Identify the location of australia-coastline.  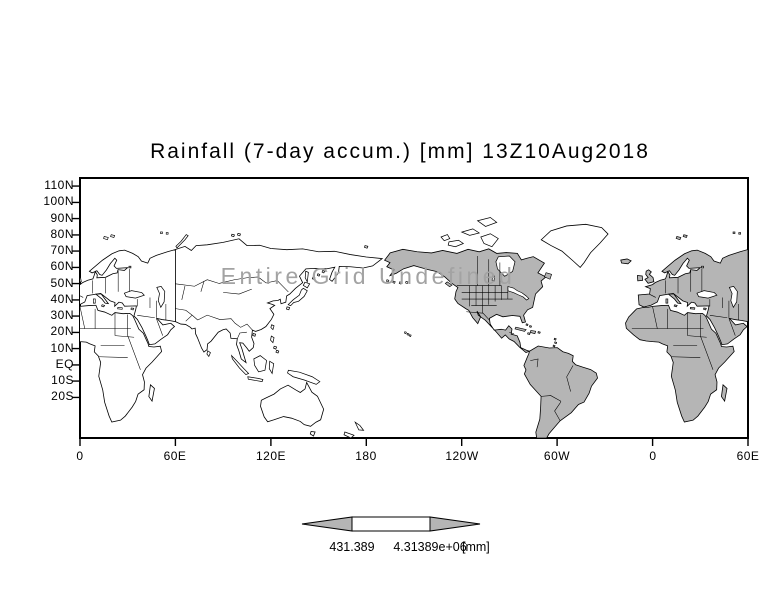
(292, 409).